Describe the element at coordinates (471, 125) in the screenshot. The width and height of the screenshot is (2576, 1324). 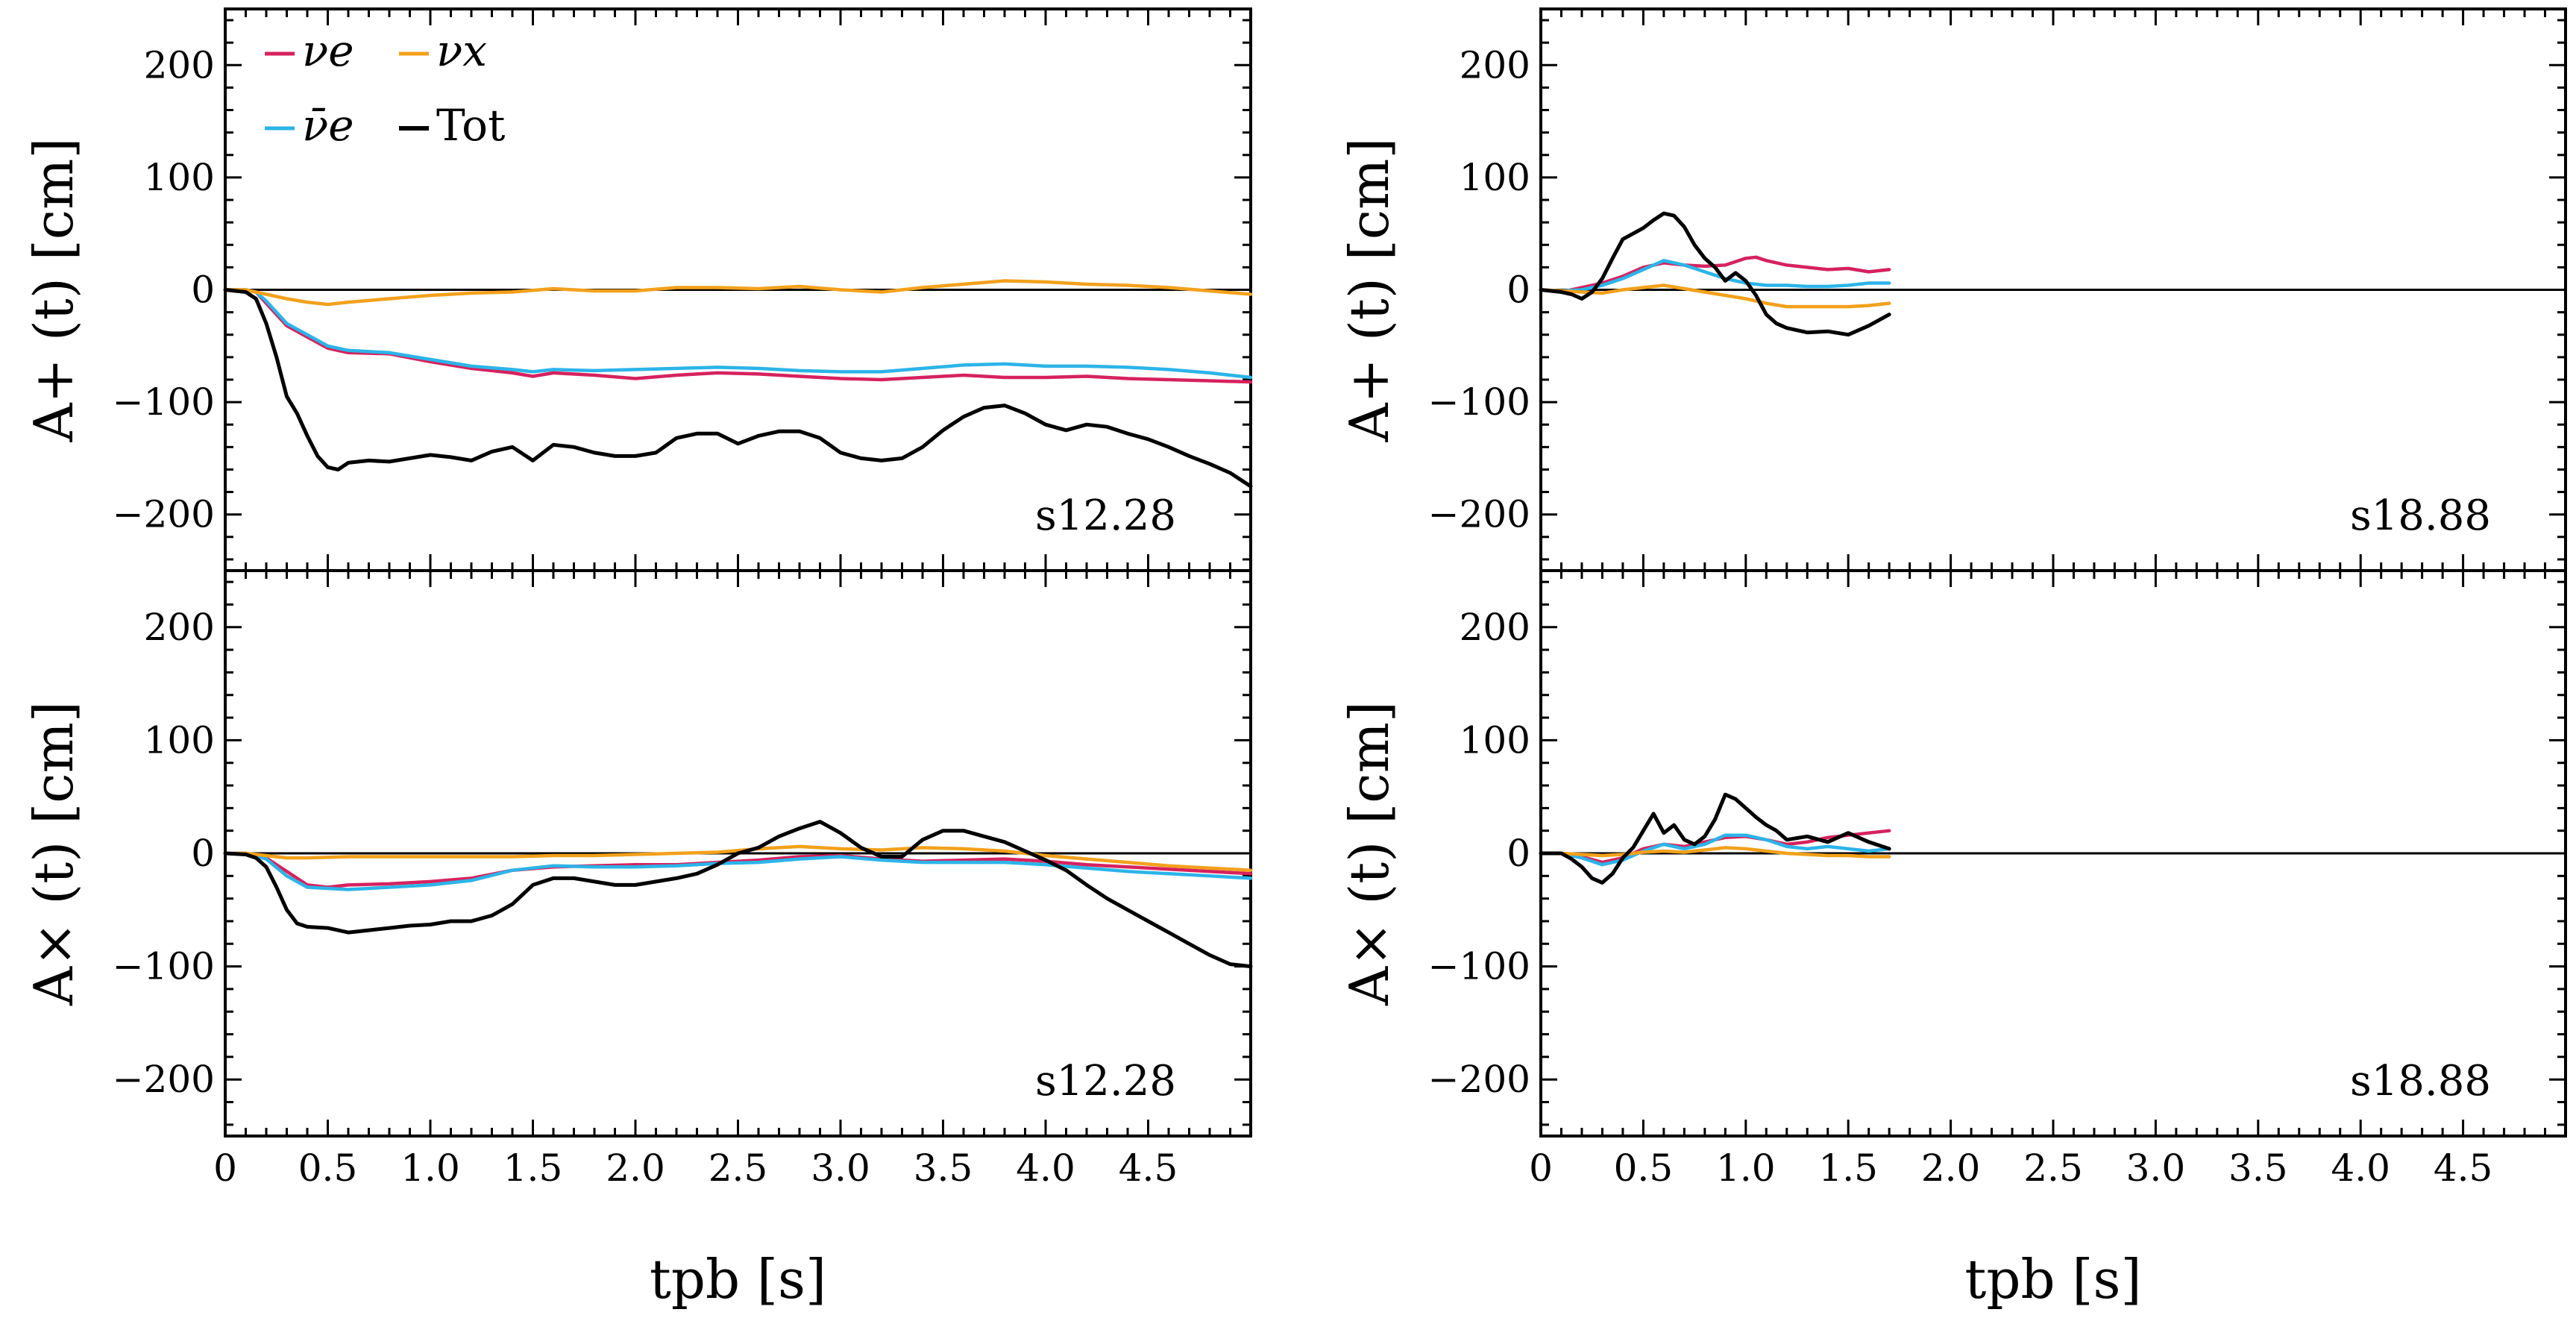
I see `legend-label: Tot` at that location.